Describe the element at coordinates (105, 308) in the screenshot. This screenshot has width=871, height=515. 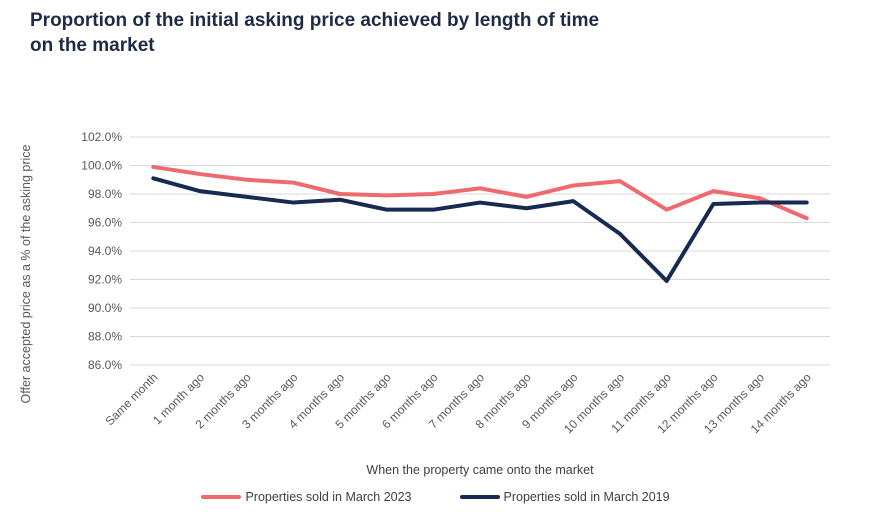
I see `y-tick-label: 90.0%` at that location.